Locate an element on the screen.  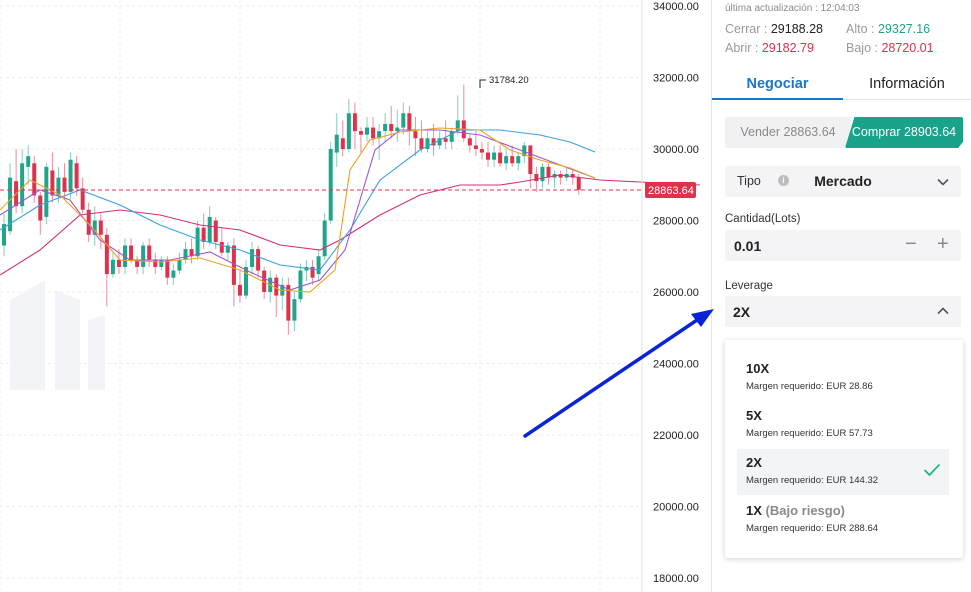
last-update: última actualización : 12:04:03 is located at coordinates (792, 8).